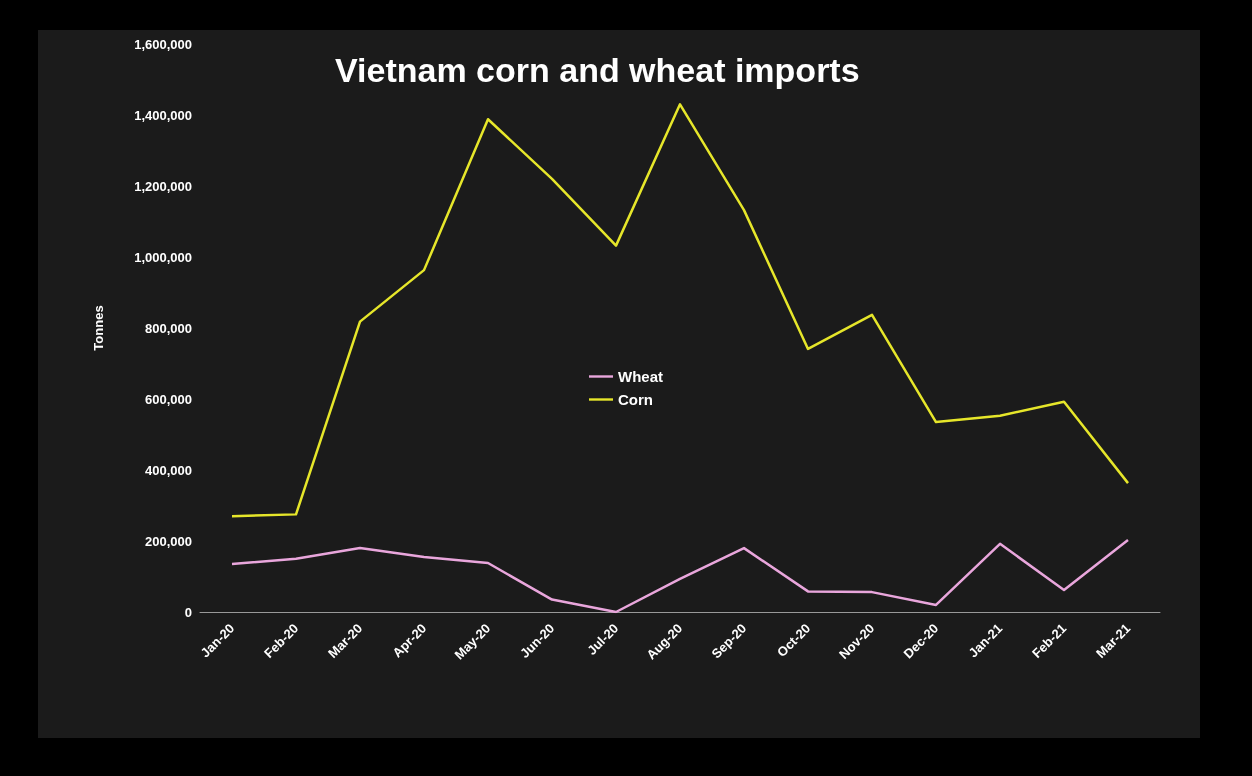  I want to click on y-axis-title: Tonnes, so click(98, 328).